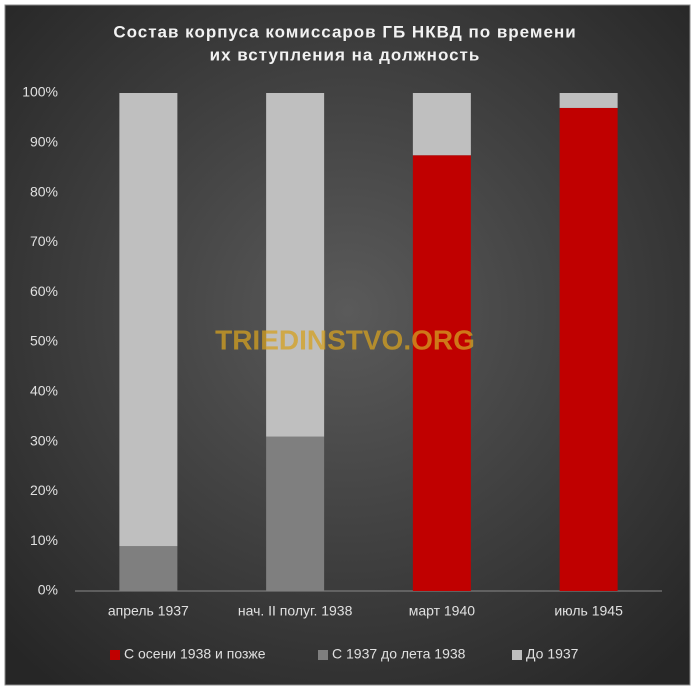 Image resolution: width=695 pixels, height=695 pixels. Describe the element at coordinates (44, 391) in the screenshot. I see `y-tick-label: 40%` at that location.